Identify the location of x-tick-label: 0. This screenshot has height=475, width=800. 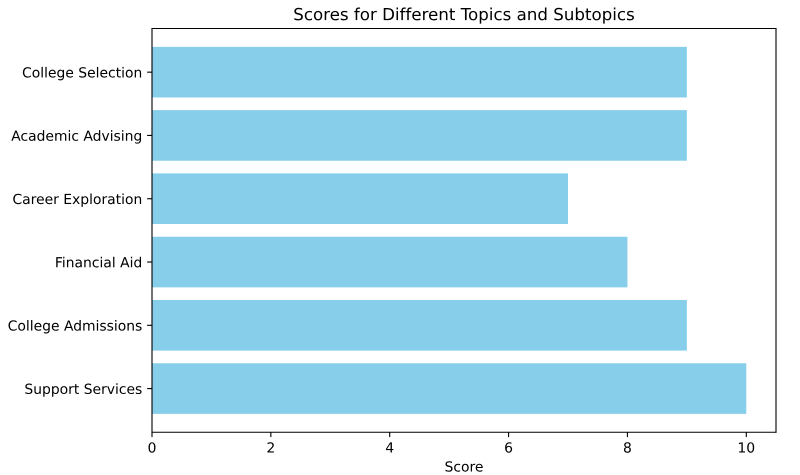
(152, 447).